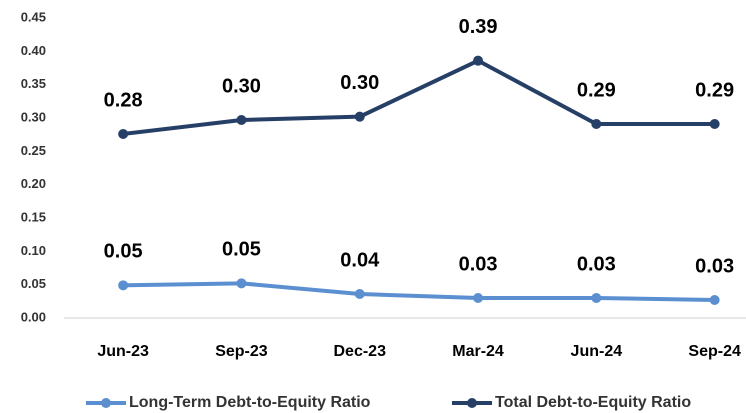 The width and height of the screenshot is (746, 413). What do you see at coordinates (250, 402) in the screenshot?
I see `legend-label: Long-Term Debt-to-Equity Ratio` at bounding box center [250, 402].